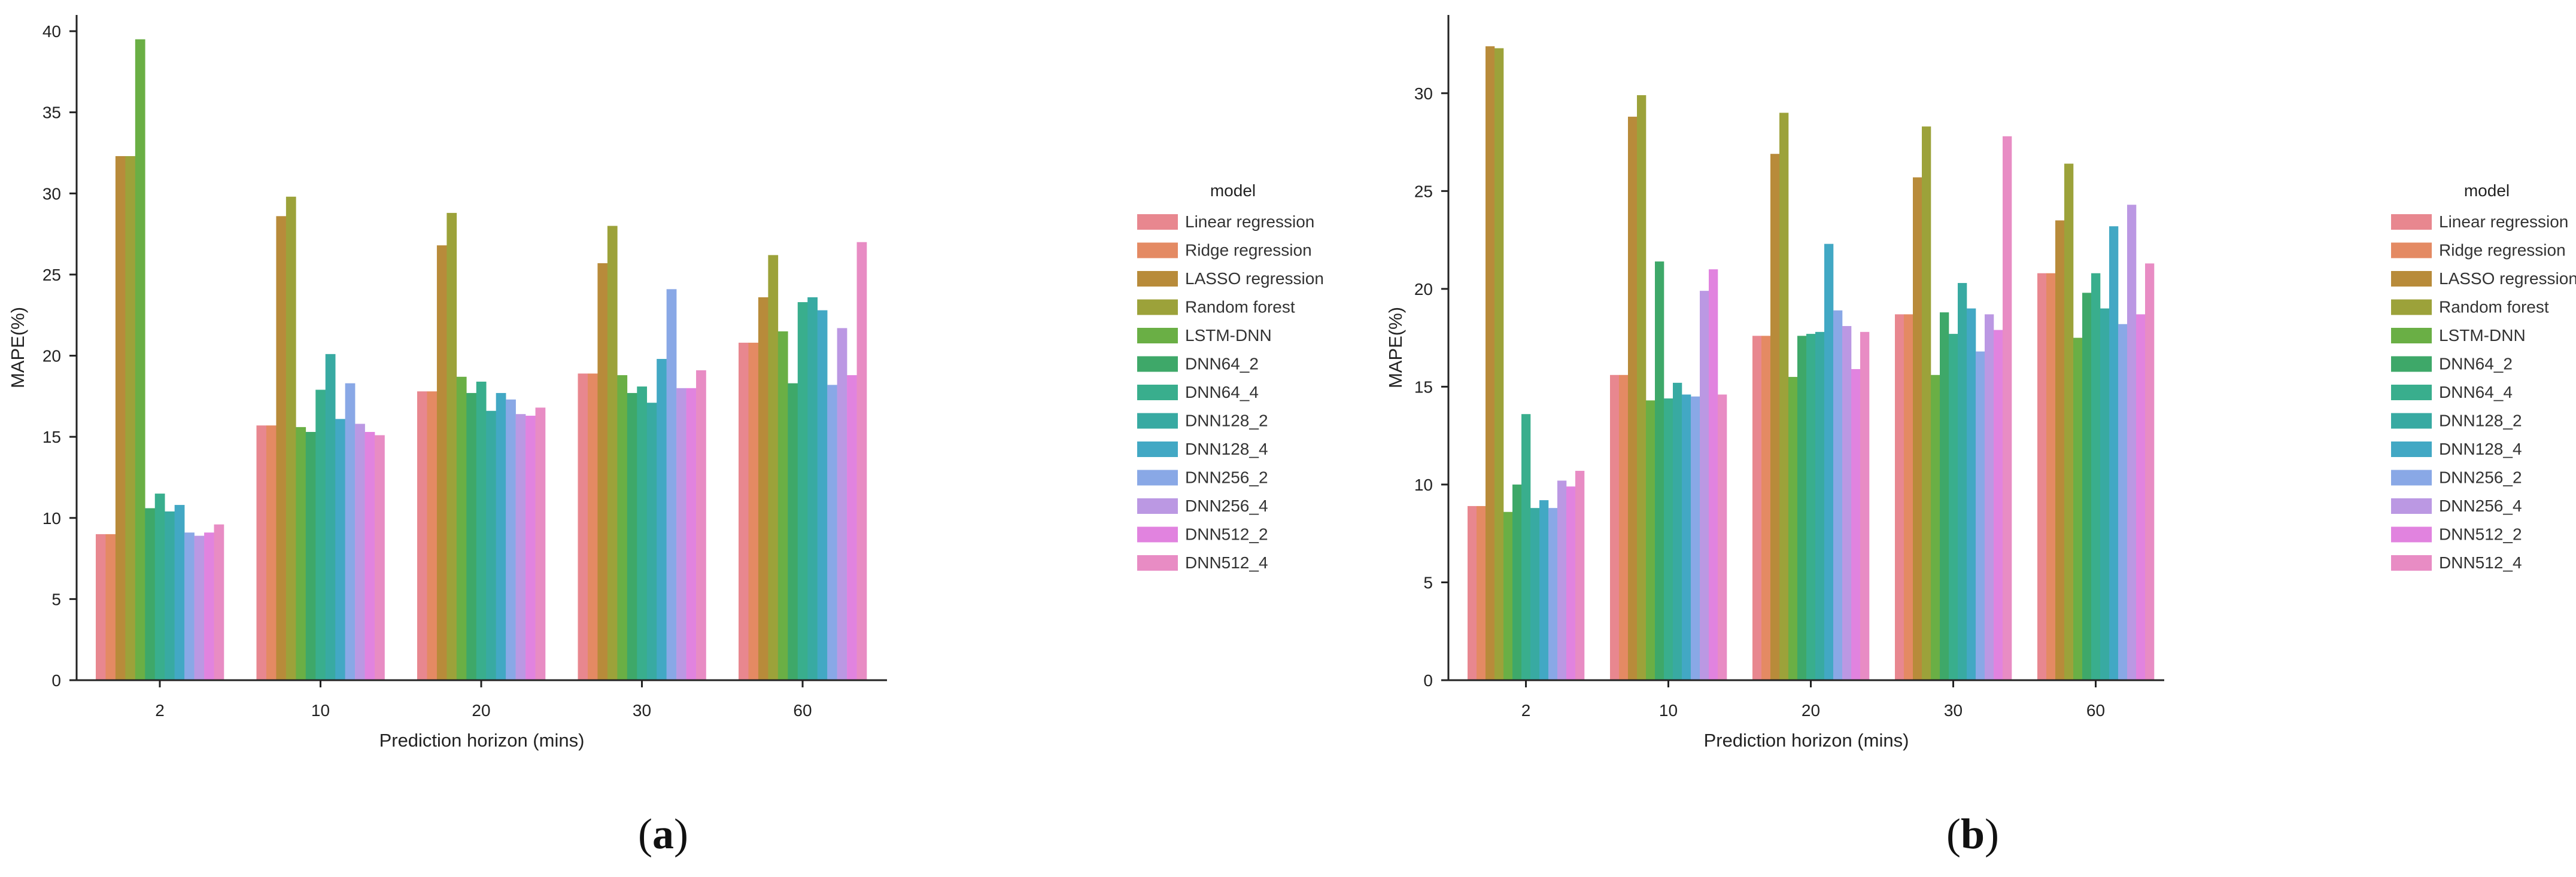 Image resolution: width=2576 pixels, height=877 pixels. Describe the element at coordinates (681, 834) in the screenshot. I see `panel-label-close: )` at that location.